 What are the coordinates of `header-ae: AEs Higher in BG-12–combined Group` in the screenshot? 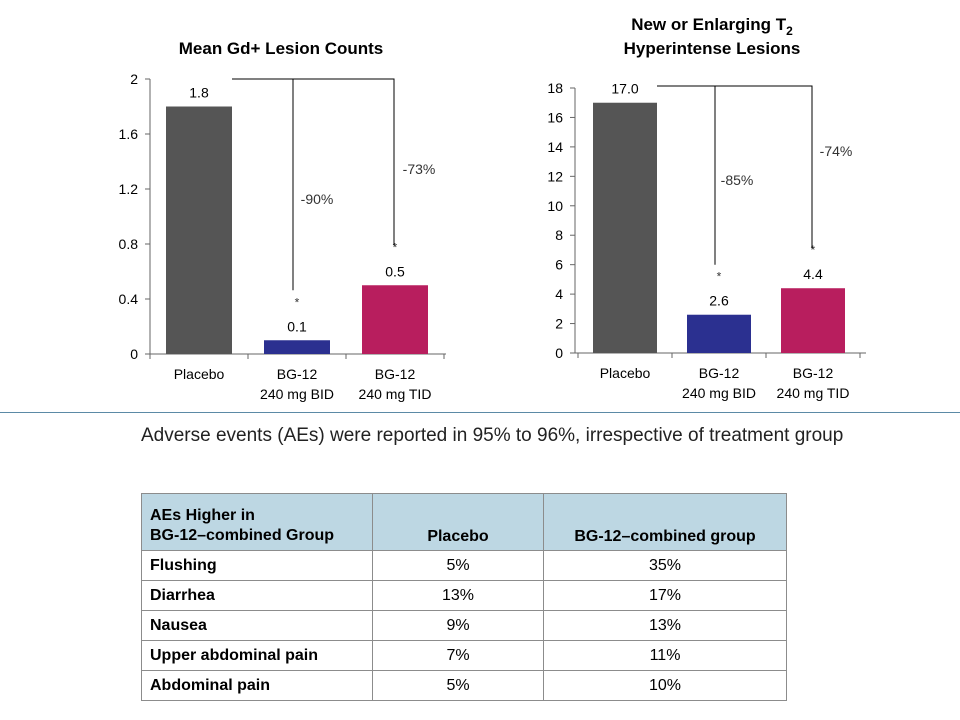 It's located at (257, 522).